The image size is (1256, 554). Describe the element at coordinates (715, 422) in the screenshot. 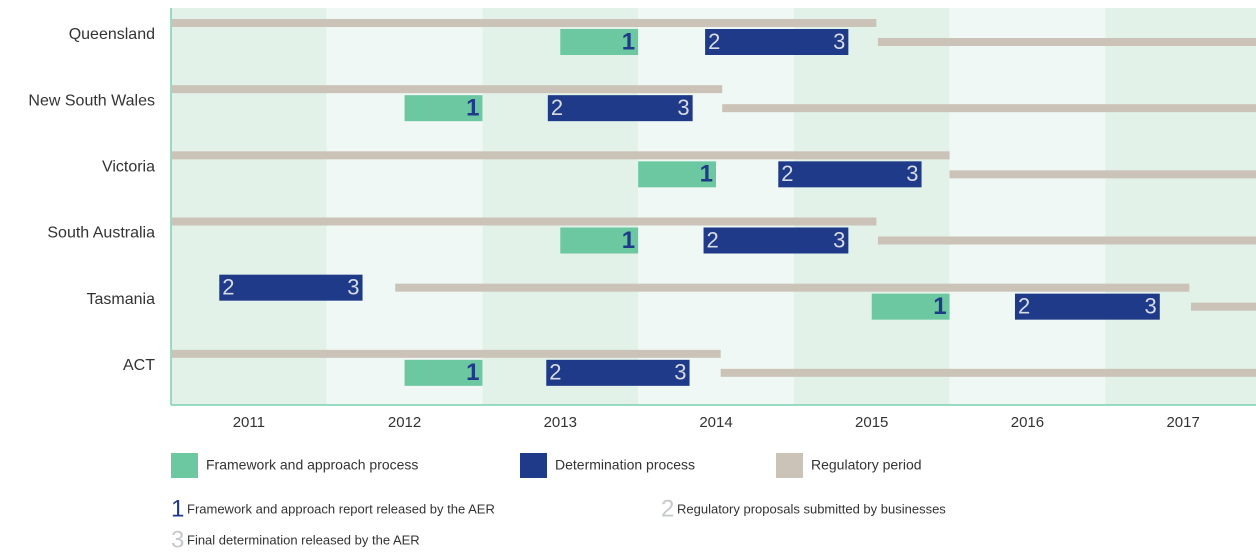

I see `x-tick-label: 2014` at that location.